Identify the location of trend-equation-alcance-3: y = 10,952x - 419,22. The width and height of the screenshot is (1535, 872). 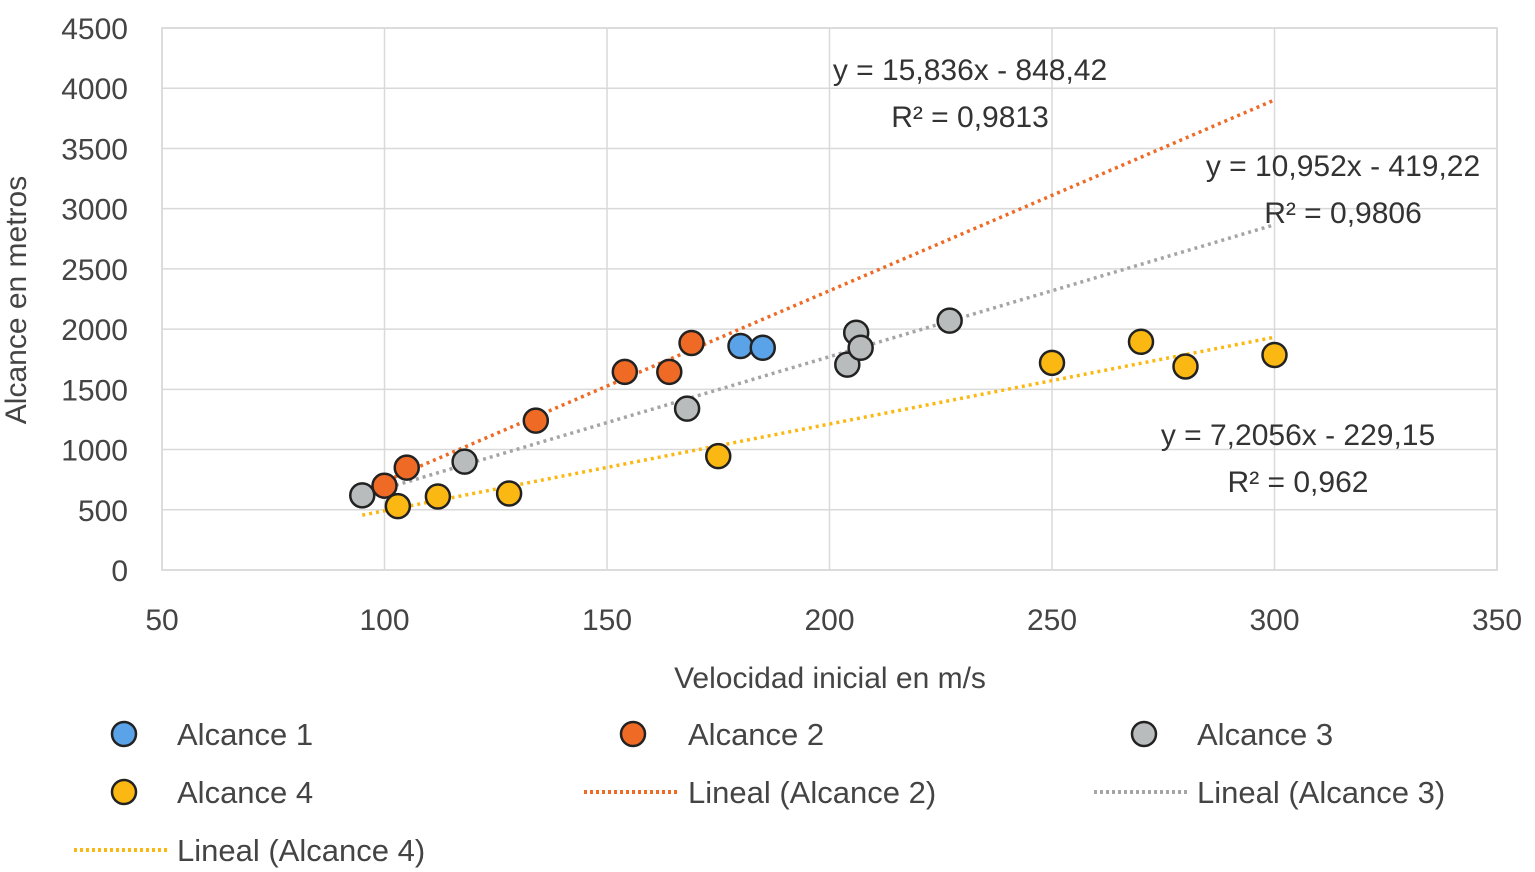
(1343, 166).